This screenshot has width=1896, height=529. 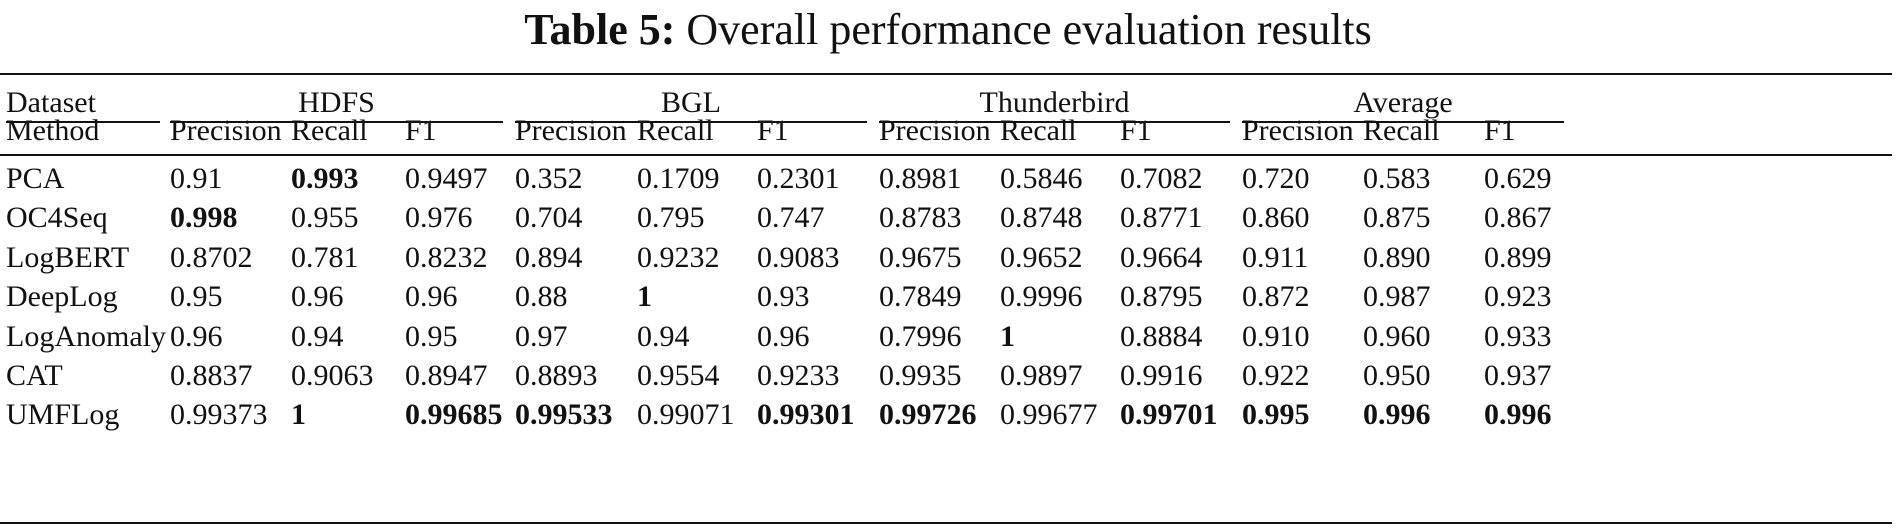 What do you see at coordinates (1161, 336) in the screenshot?
I see `value-cell: 0.8884` at bounding box center [1161, 336].